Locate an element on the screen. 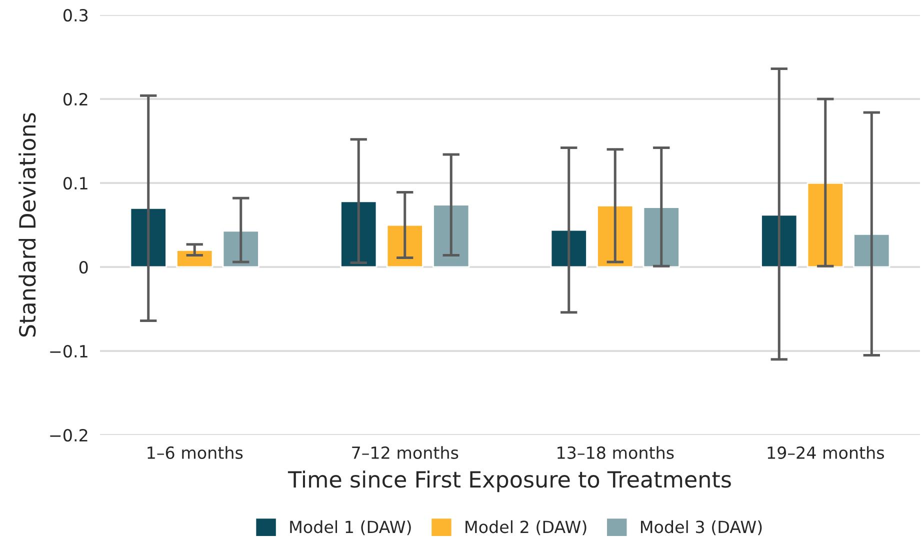 The image size is (923, 546). y-tick-label: −0.1 is located at coordinates (69, 351).